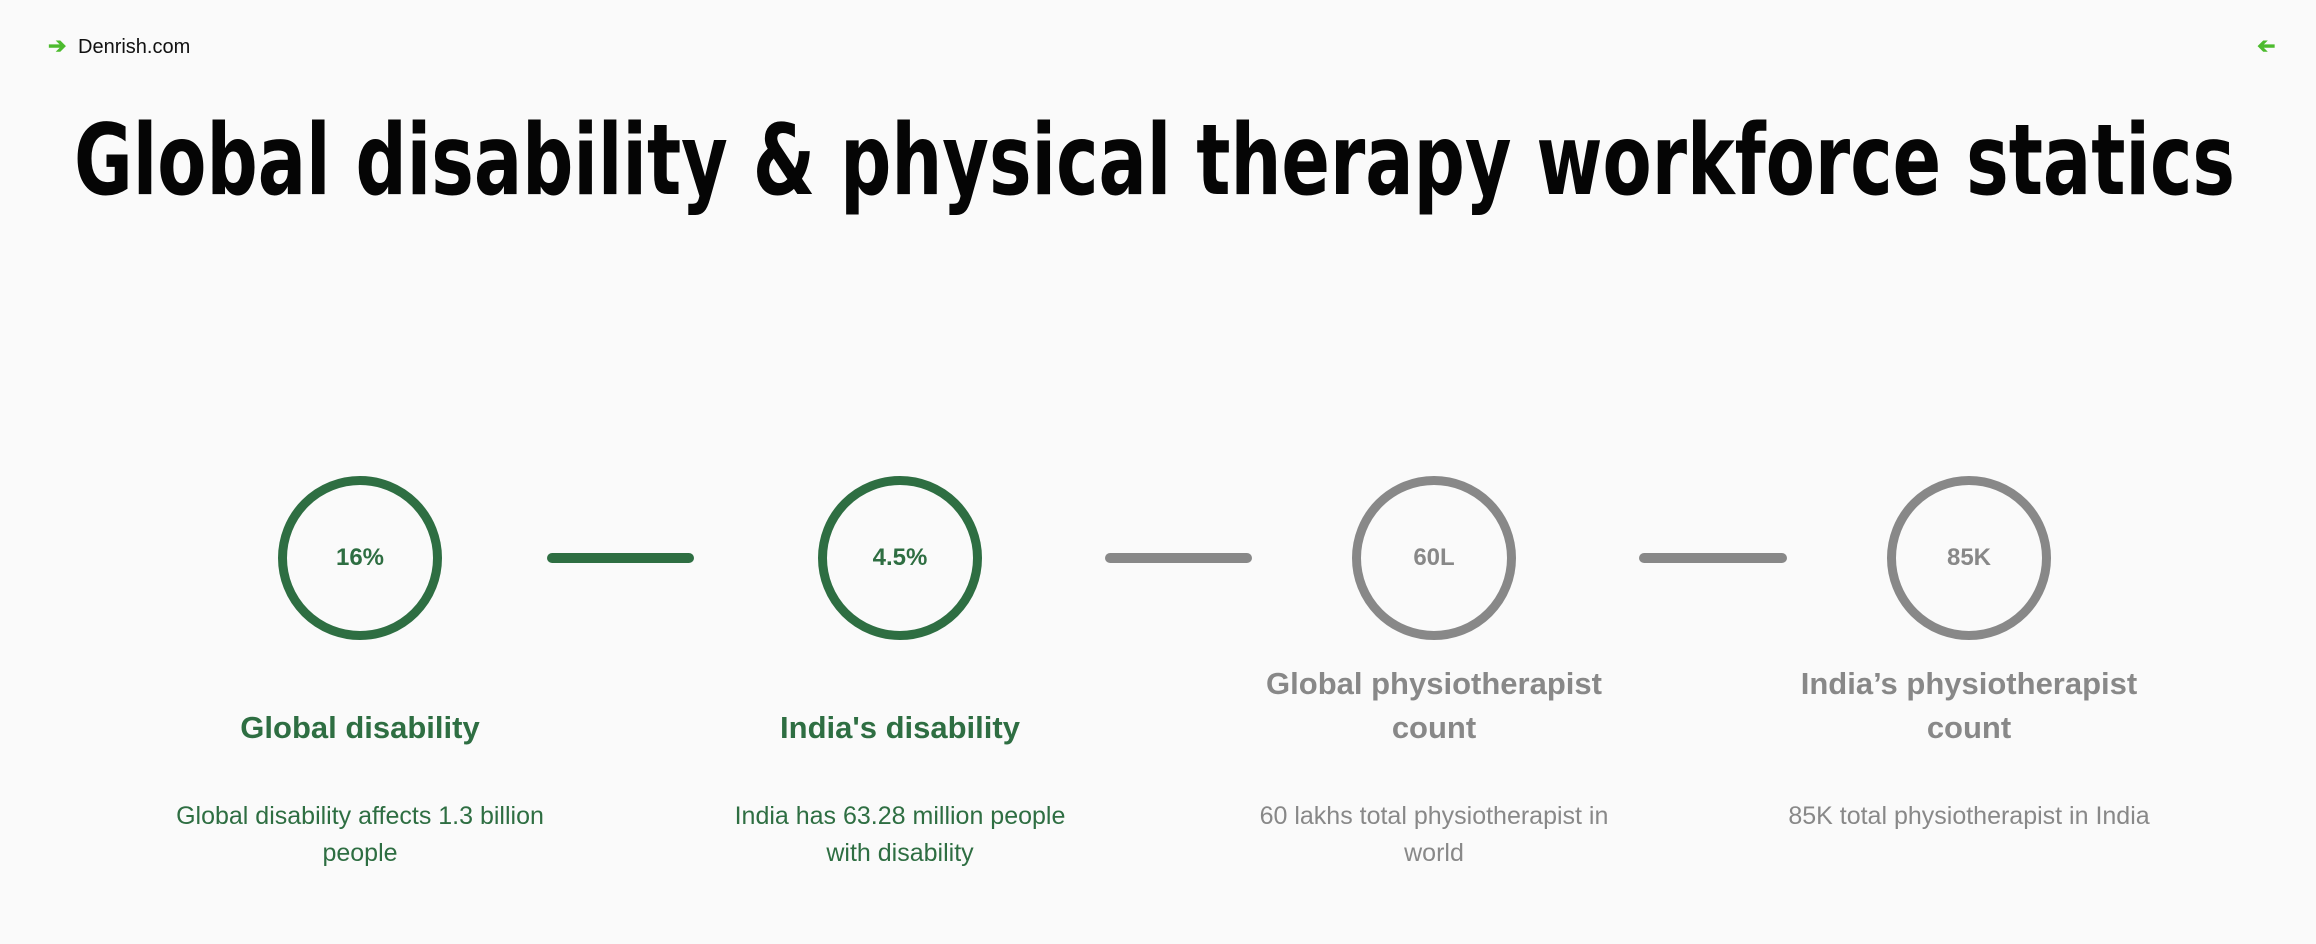 This screenshot has height=944, width=2316. I want to click on description-line: with disability, so click(900, 853).